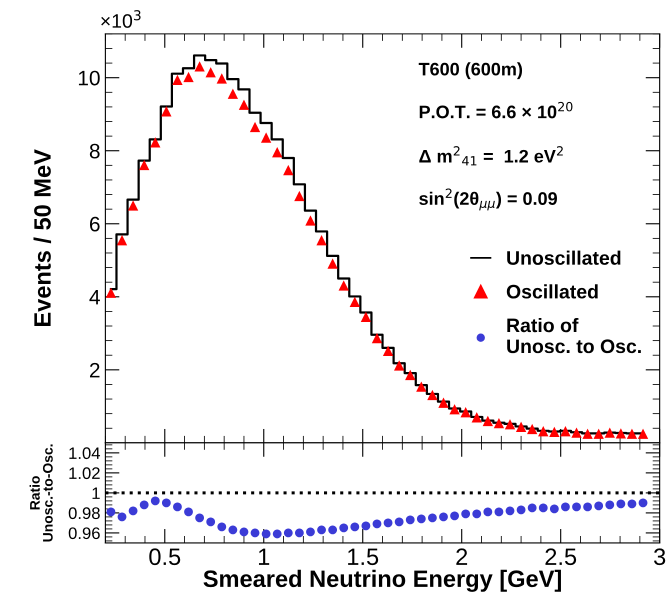 Image resolution: width=667 pixels, height=605 pixels. I want to click on y-axis-title: Ratio Unosc.-to-Osc., so click(41, 493).